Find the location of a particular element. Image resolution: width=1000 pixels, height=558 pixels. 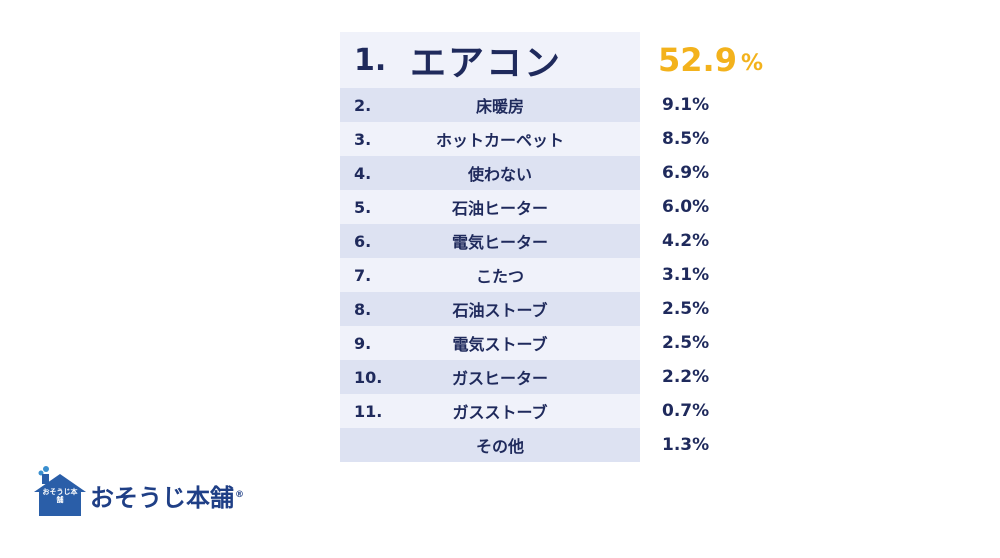

ranking-row-7: 7. こたつ 3.1% is located at coordinates (560, 275).